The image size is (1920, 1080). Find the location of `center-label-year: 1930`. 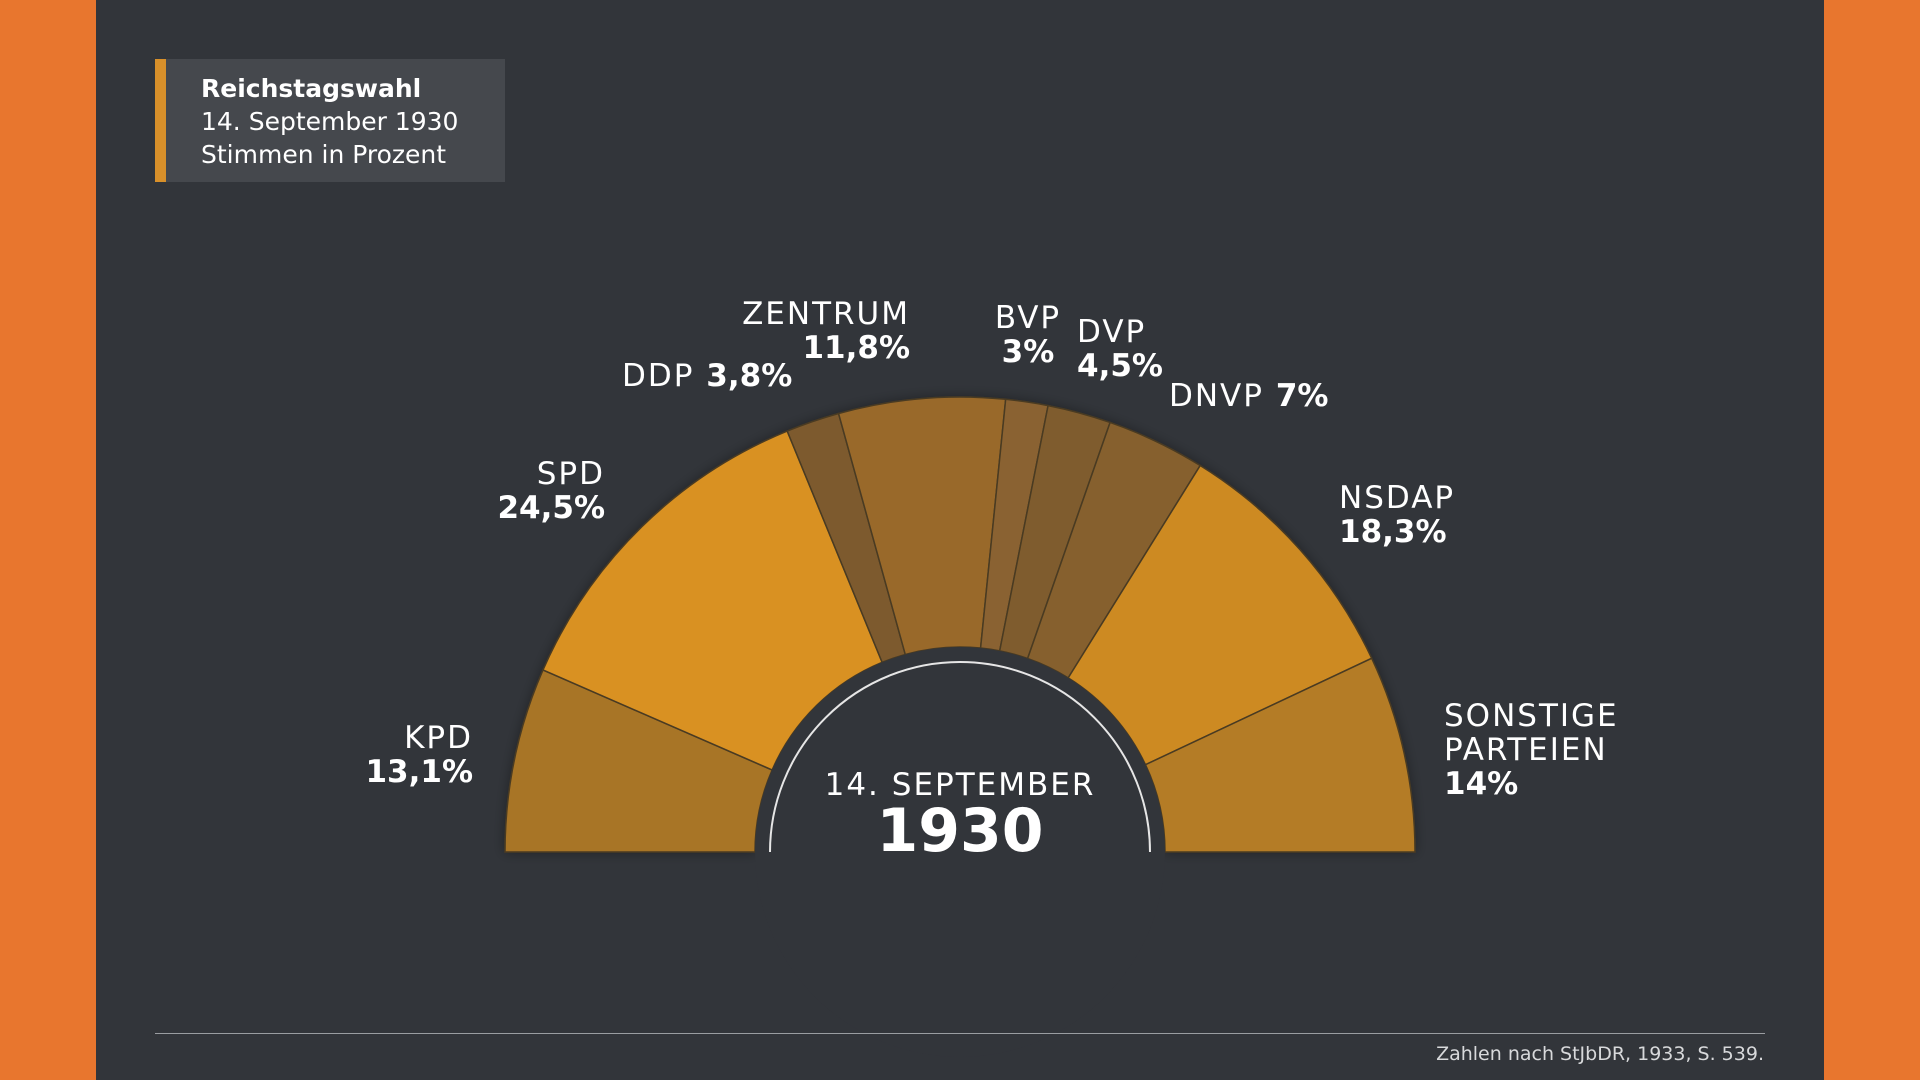

center-label-year: 1930 is located at coordinates (960, 831).